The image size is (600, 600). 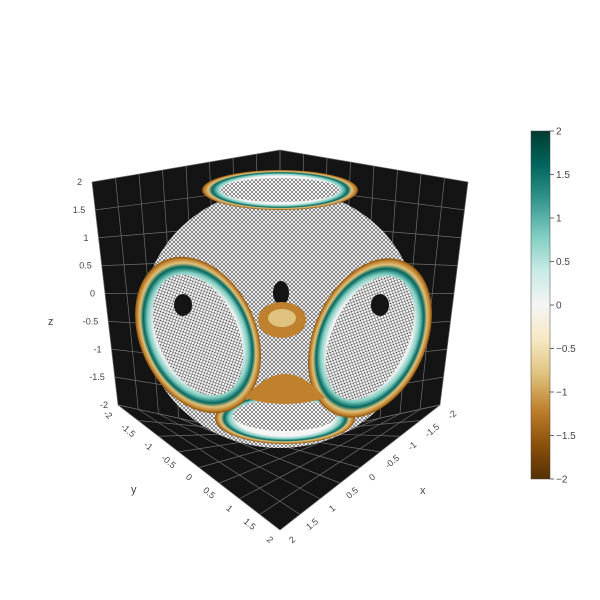 What do you see at coordinates (392, 462) in the screenshot?
I see `x-tick-label: -0.5` at bounding box center [392, 462].